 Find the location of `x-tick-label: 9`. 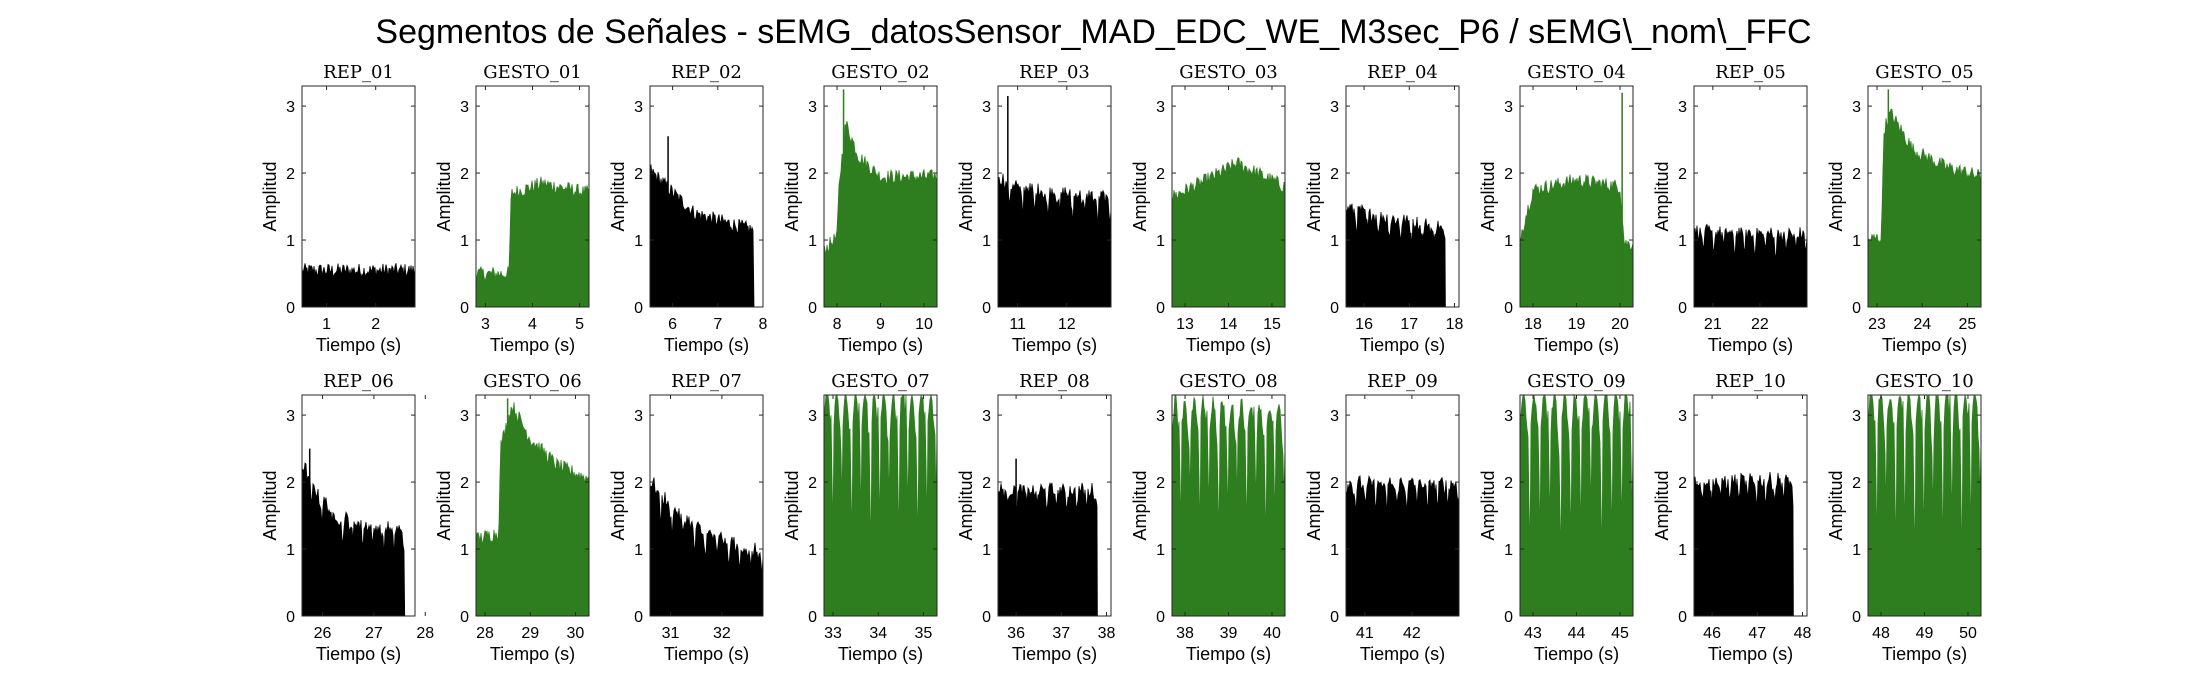

x-tick-label: 9 is located at coordinates (880, 324).